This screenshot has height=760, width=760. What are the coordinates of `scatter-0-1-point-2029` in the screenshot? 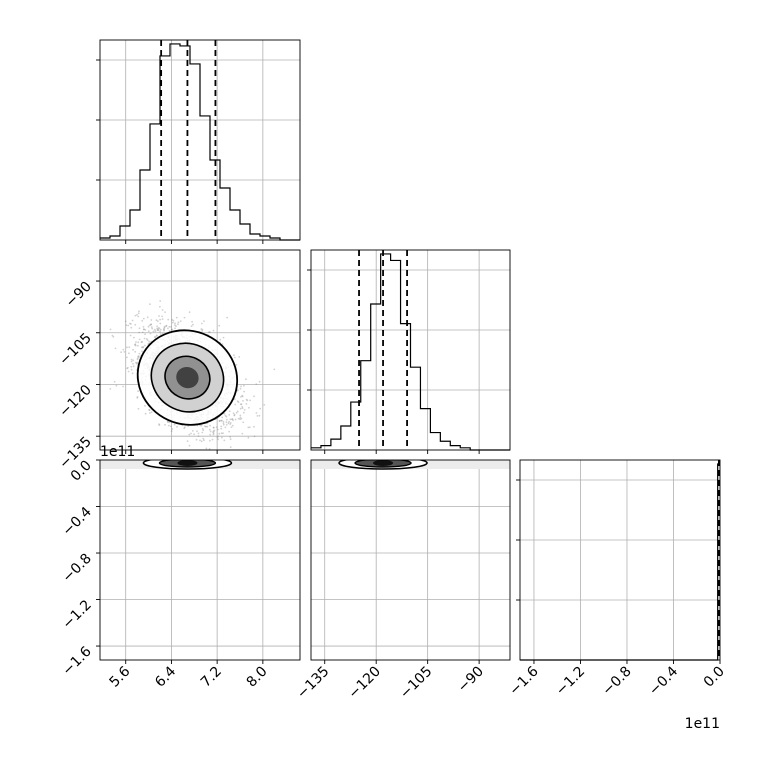 It's located at (246, 379).